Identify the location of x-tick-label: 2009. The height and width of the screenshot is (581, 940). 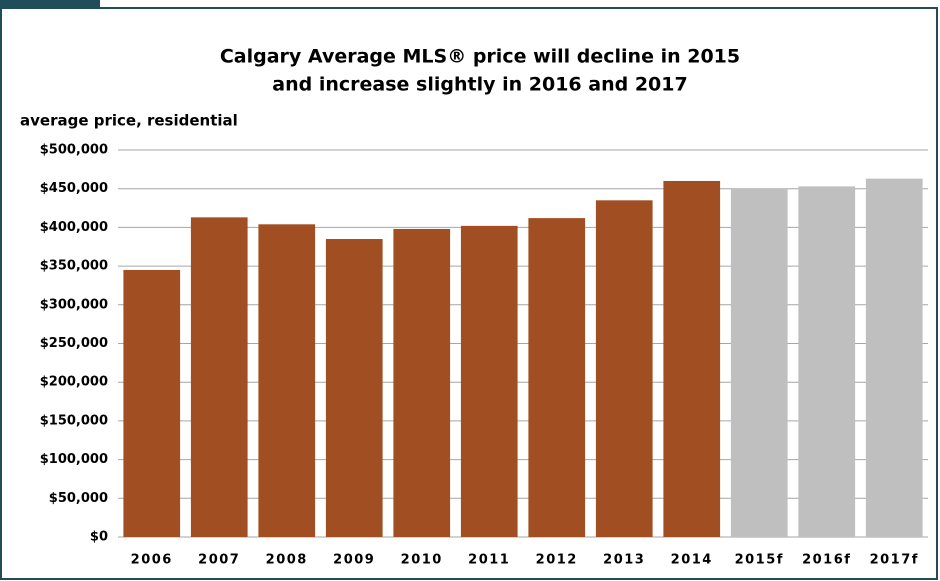
(354, 560).